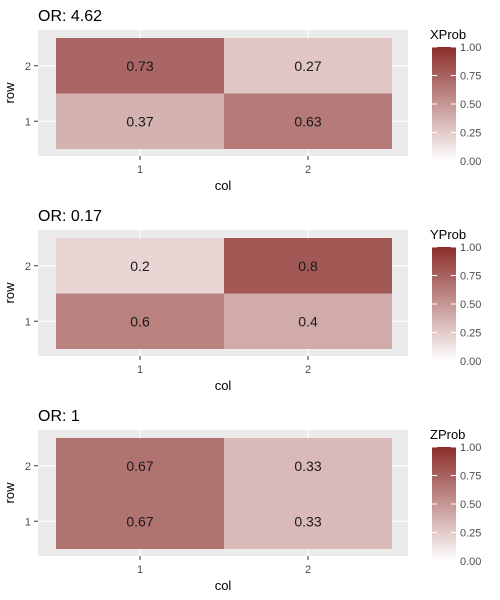 The width and height of the screenshot is (500, 600). What do you see at coordinates (70, 16) in the screenshot?
I see `chart-title: OR: 4.62` at bounding box center [70, 16].